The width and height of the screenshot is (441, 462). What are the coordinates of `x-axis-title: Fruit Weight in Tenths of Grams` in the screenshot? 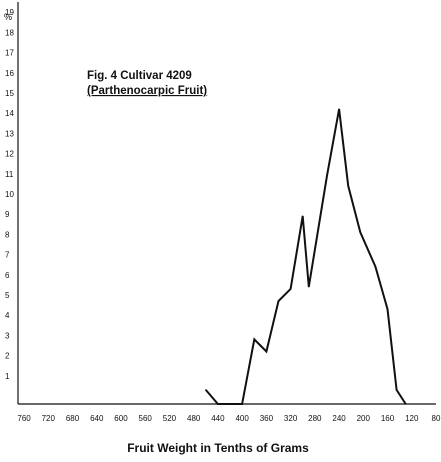 It's located at (218, 448).